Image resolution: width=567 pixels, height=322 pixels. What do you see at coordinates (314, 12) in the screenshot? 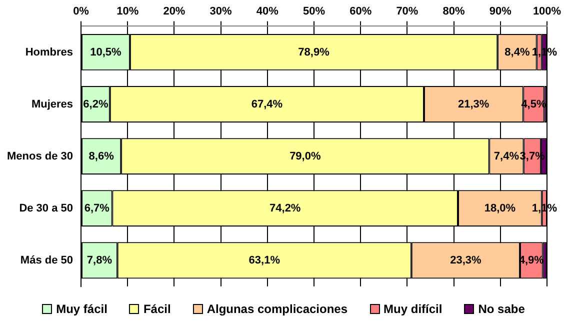
I see `x-tick-label: 50%` at bounding box center [314, 12].